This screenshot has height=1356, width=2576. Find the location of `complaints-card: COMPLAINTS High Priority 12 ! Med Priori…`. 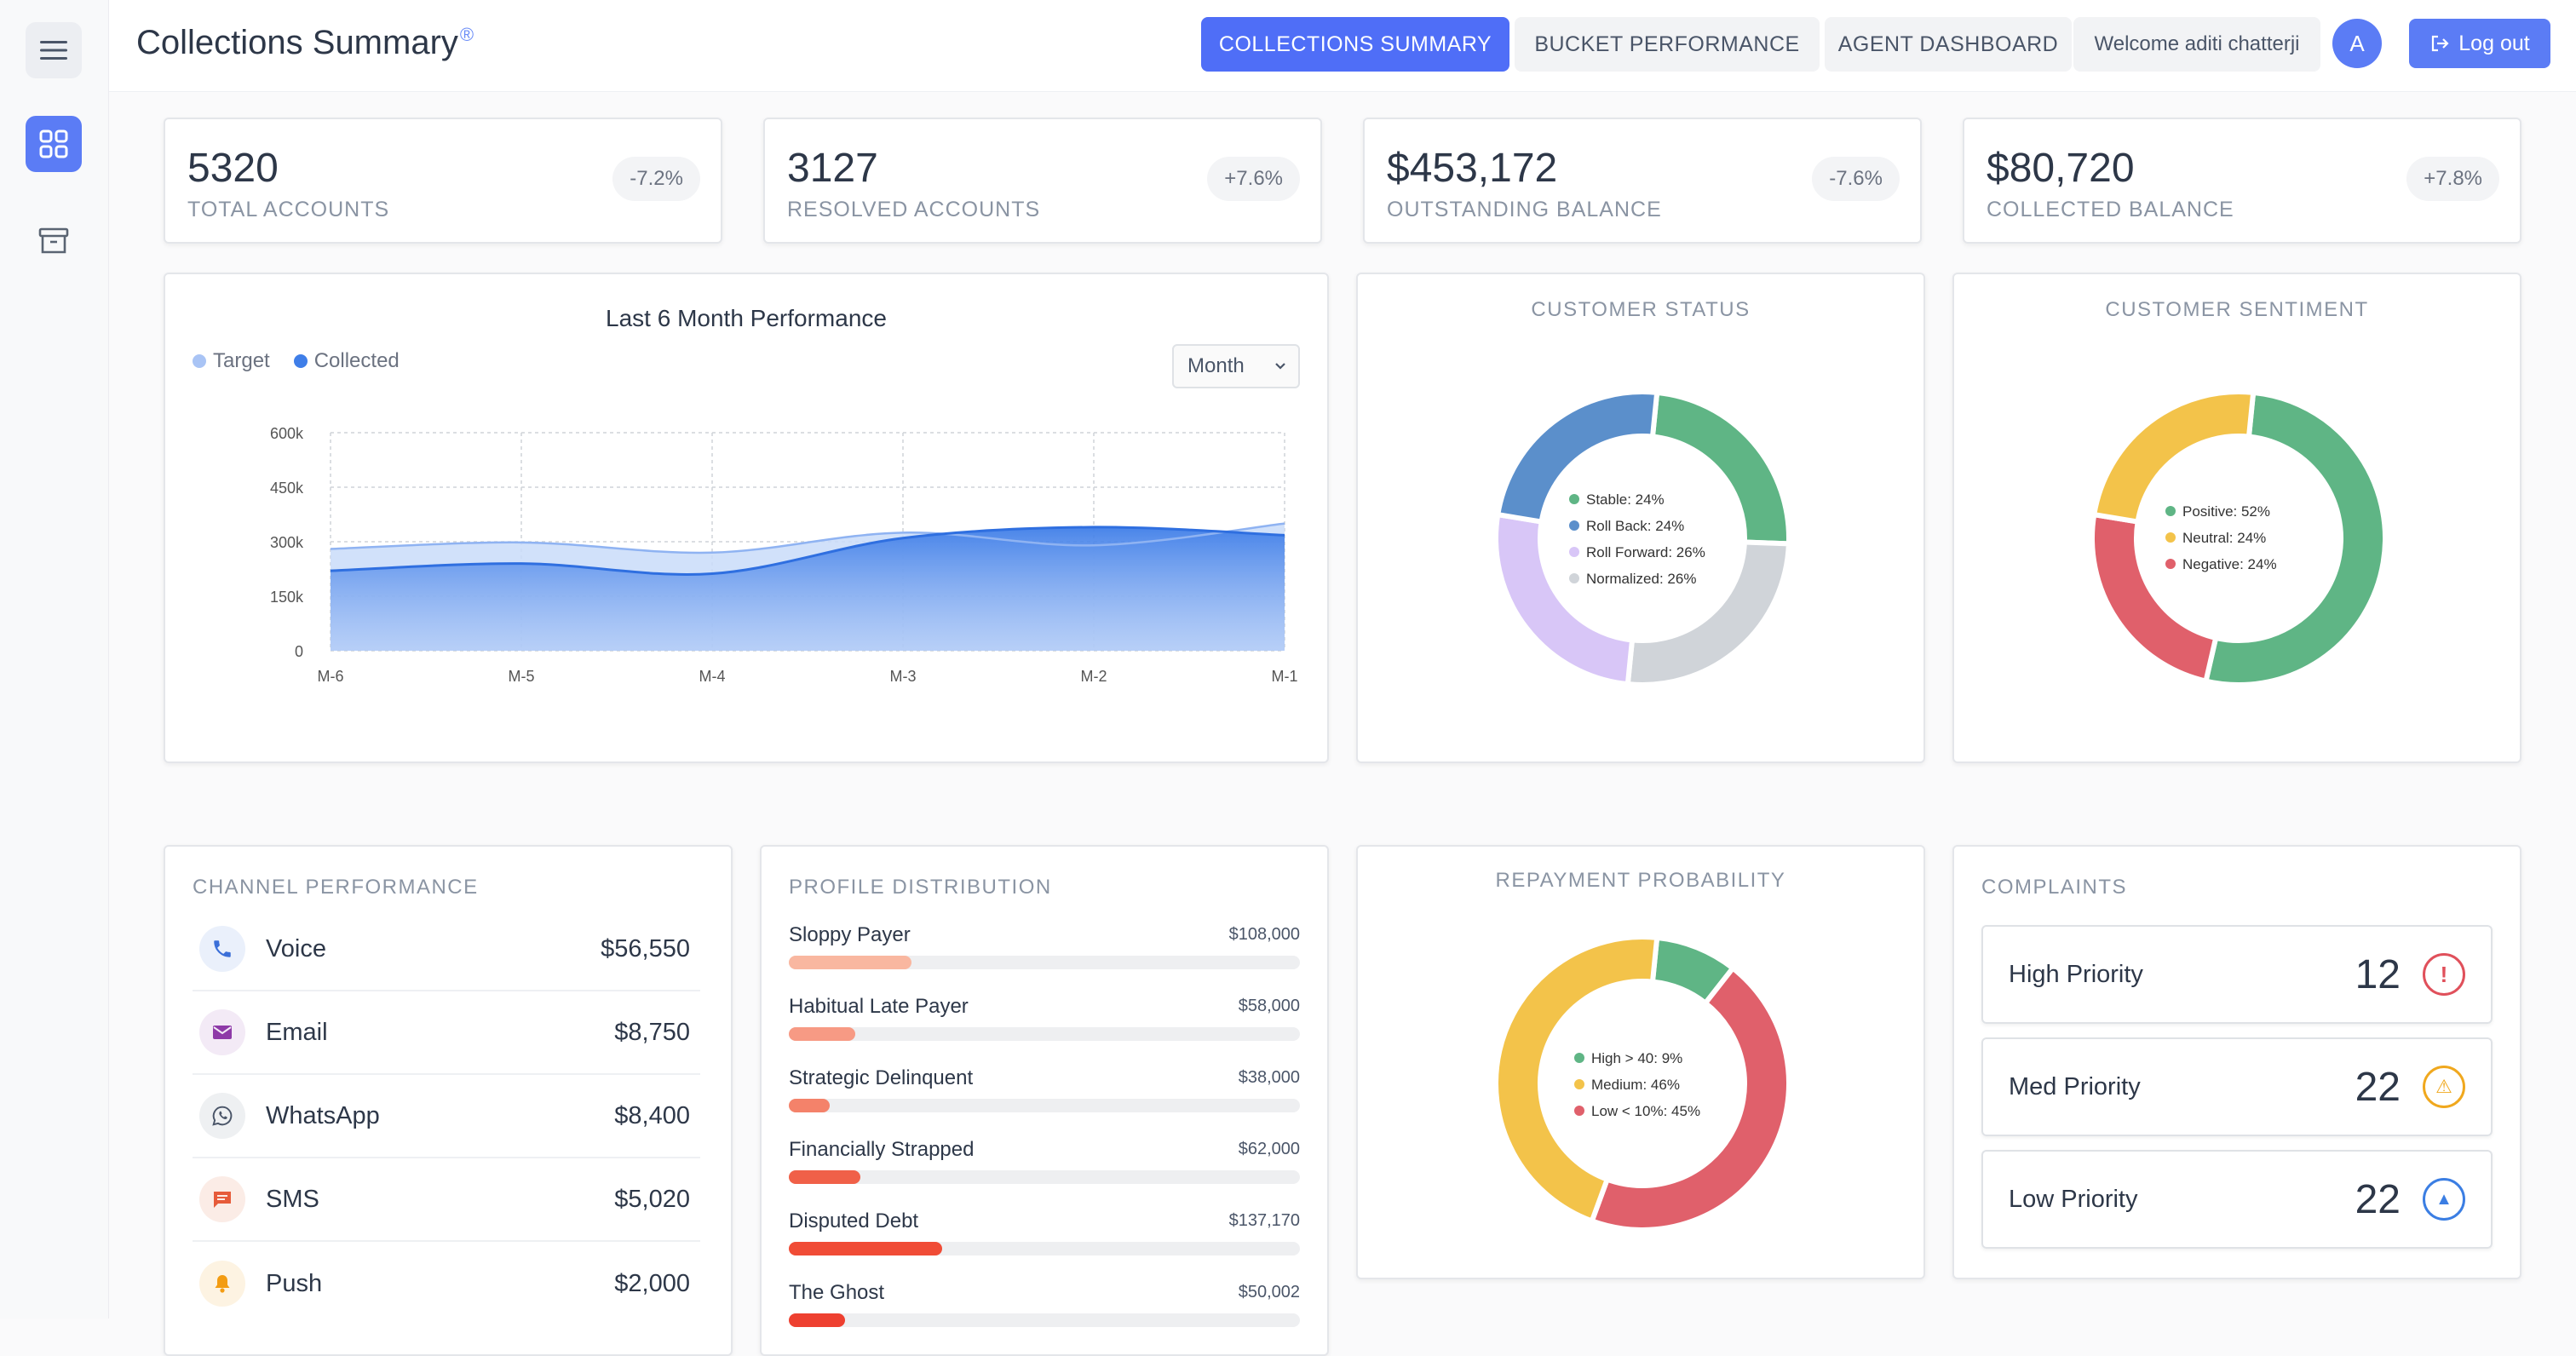

complaints-card: COMPLAINTS High Priority 12 ! Med Priori… is located at coordinates (2236, 1062).